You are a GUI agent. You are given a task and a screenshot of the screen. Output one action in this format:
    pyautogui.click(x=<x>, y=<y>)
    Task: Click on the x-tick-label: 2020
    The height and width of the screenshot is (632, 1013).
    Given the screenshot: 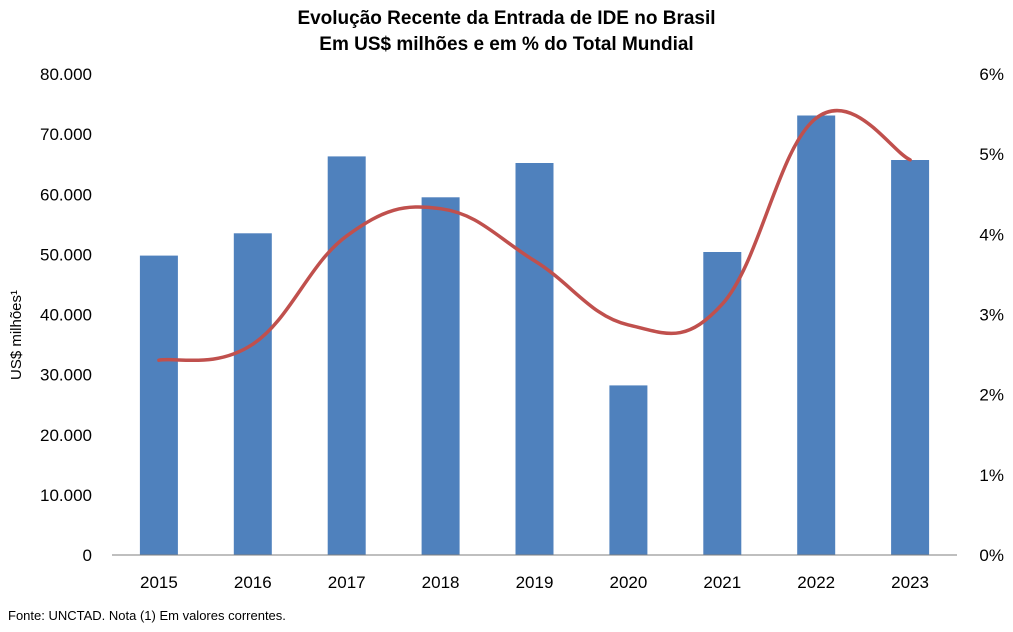 What is the action you would take?
    pyautogui.click(x=628, y=582)
    